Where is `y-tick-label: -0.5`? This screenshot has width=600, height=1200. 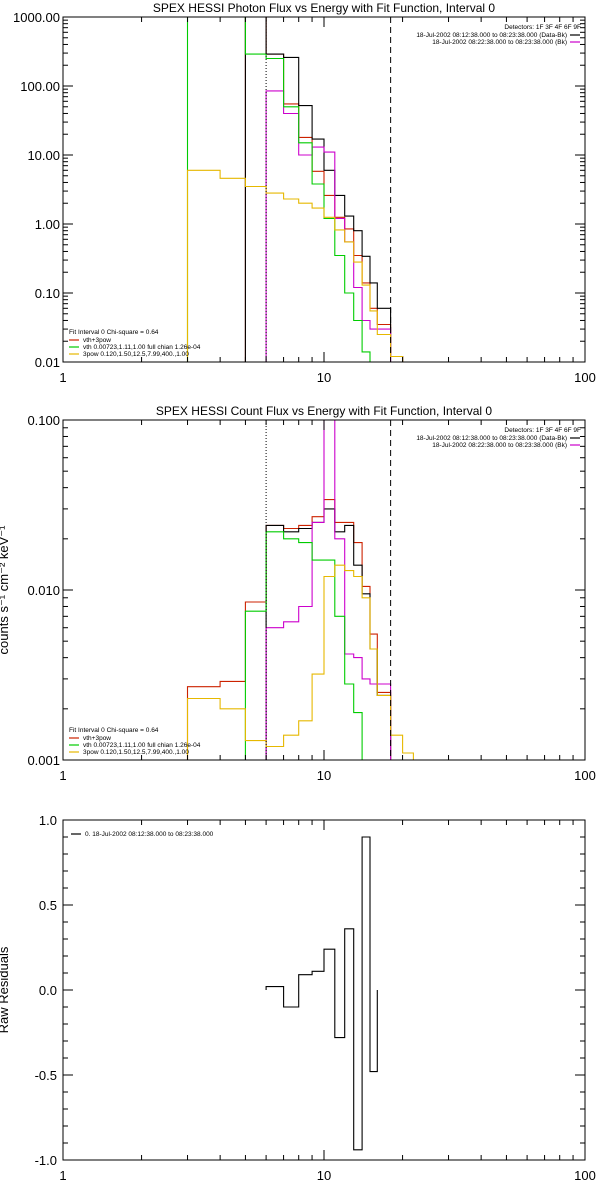 y-tick-label: -0.5 is located at coordinates (46, 1075).